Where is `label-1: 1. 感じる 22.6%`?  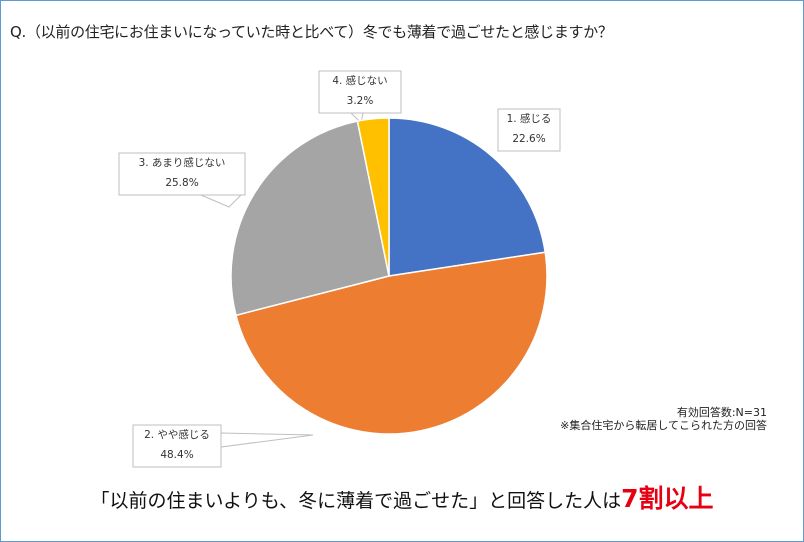 label-1: 1. 感じる 22.6% is located at coordinates (529, 129).